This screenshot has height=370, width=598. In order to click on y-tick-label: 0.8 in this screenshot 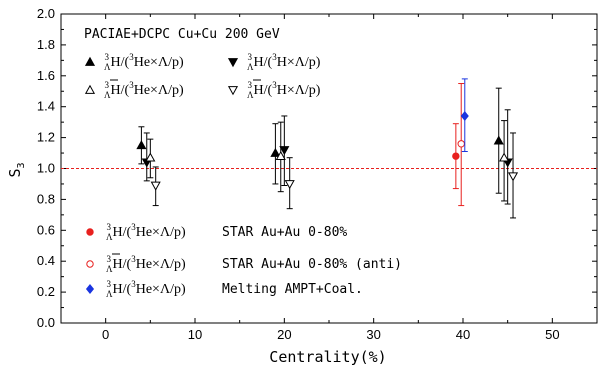, I will do `click(46, 198)`.